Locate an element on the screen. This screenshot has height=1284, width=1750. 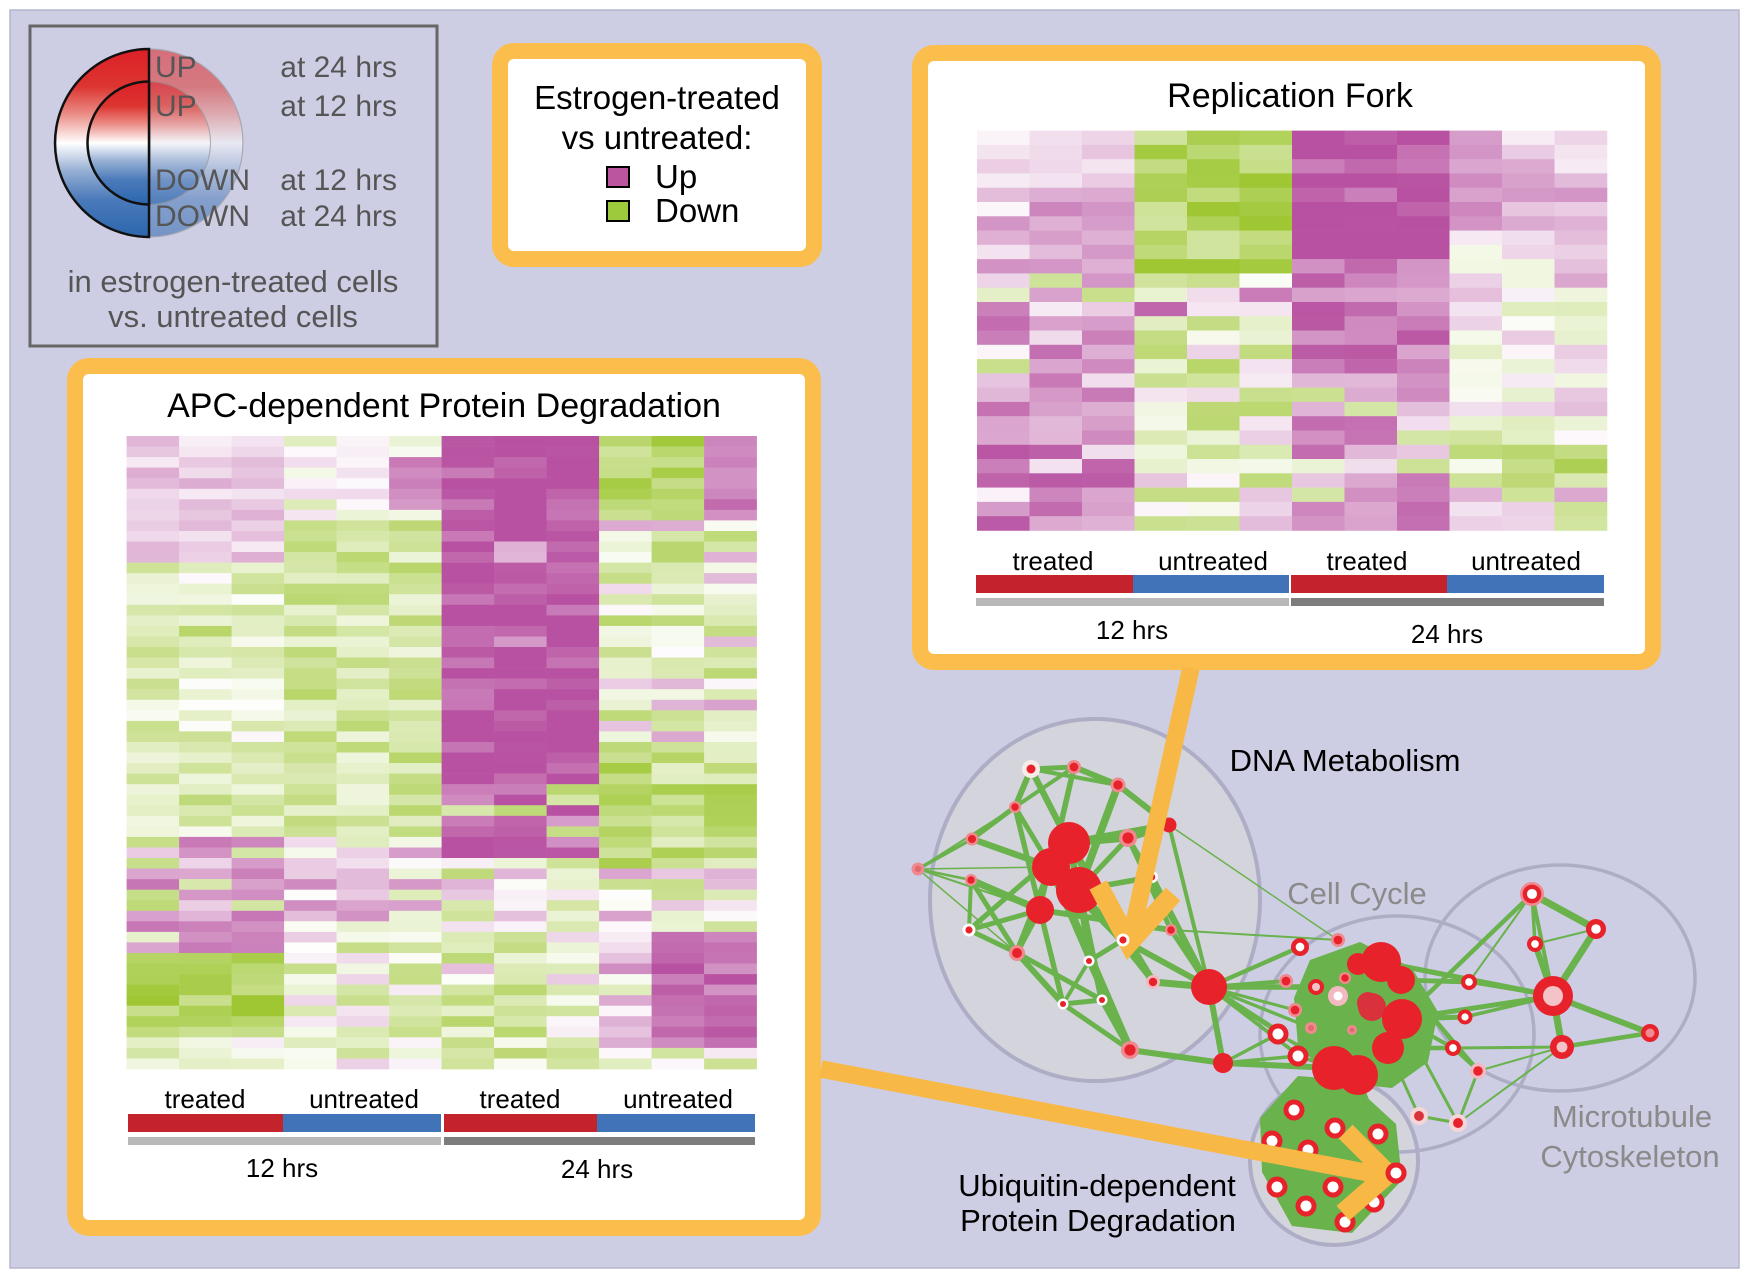
svg-text: DNA Metabolism is located at coordinates (1345, 760).